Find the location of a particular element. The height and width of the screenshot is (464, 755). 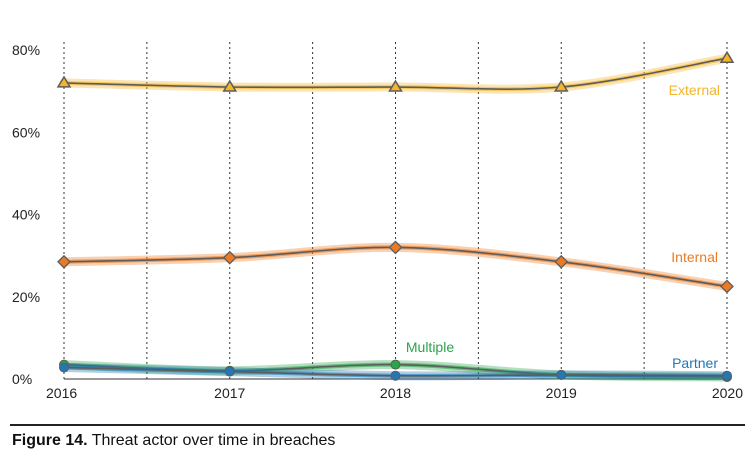

y-tick-label: 60% is located at coordinates (26, 132).